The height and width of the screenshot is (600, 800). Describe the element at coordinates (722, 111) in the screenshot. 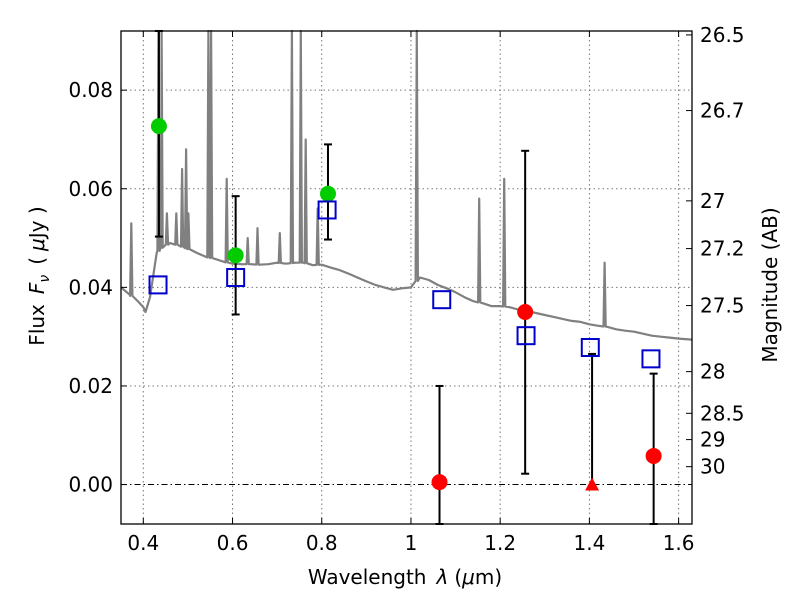

I see `mag-tick-label: 26.7` at that location.